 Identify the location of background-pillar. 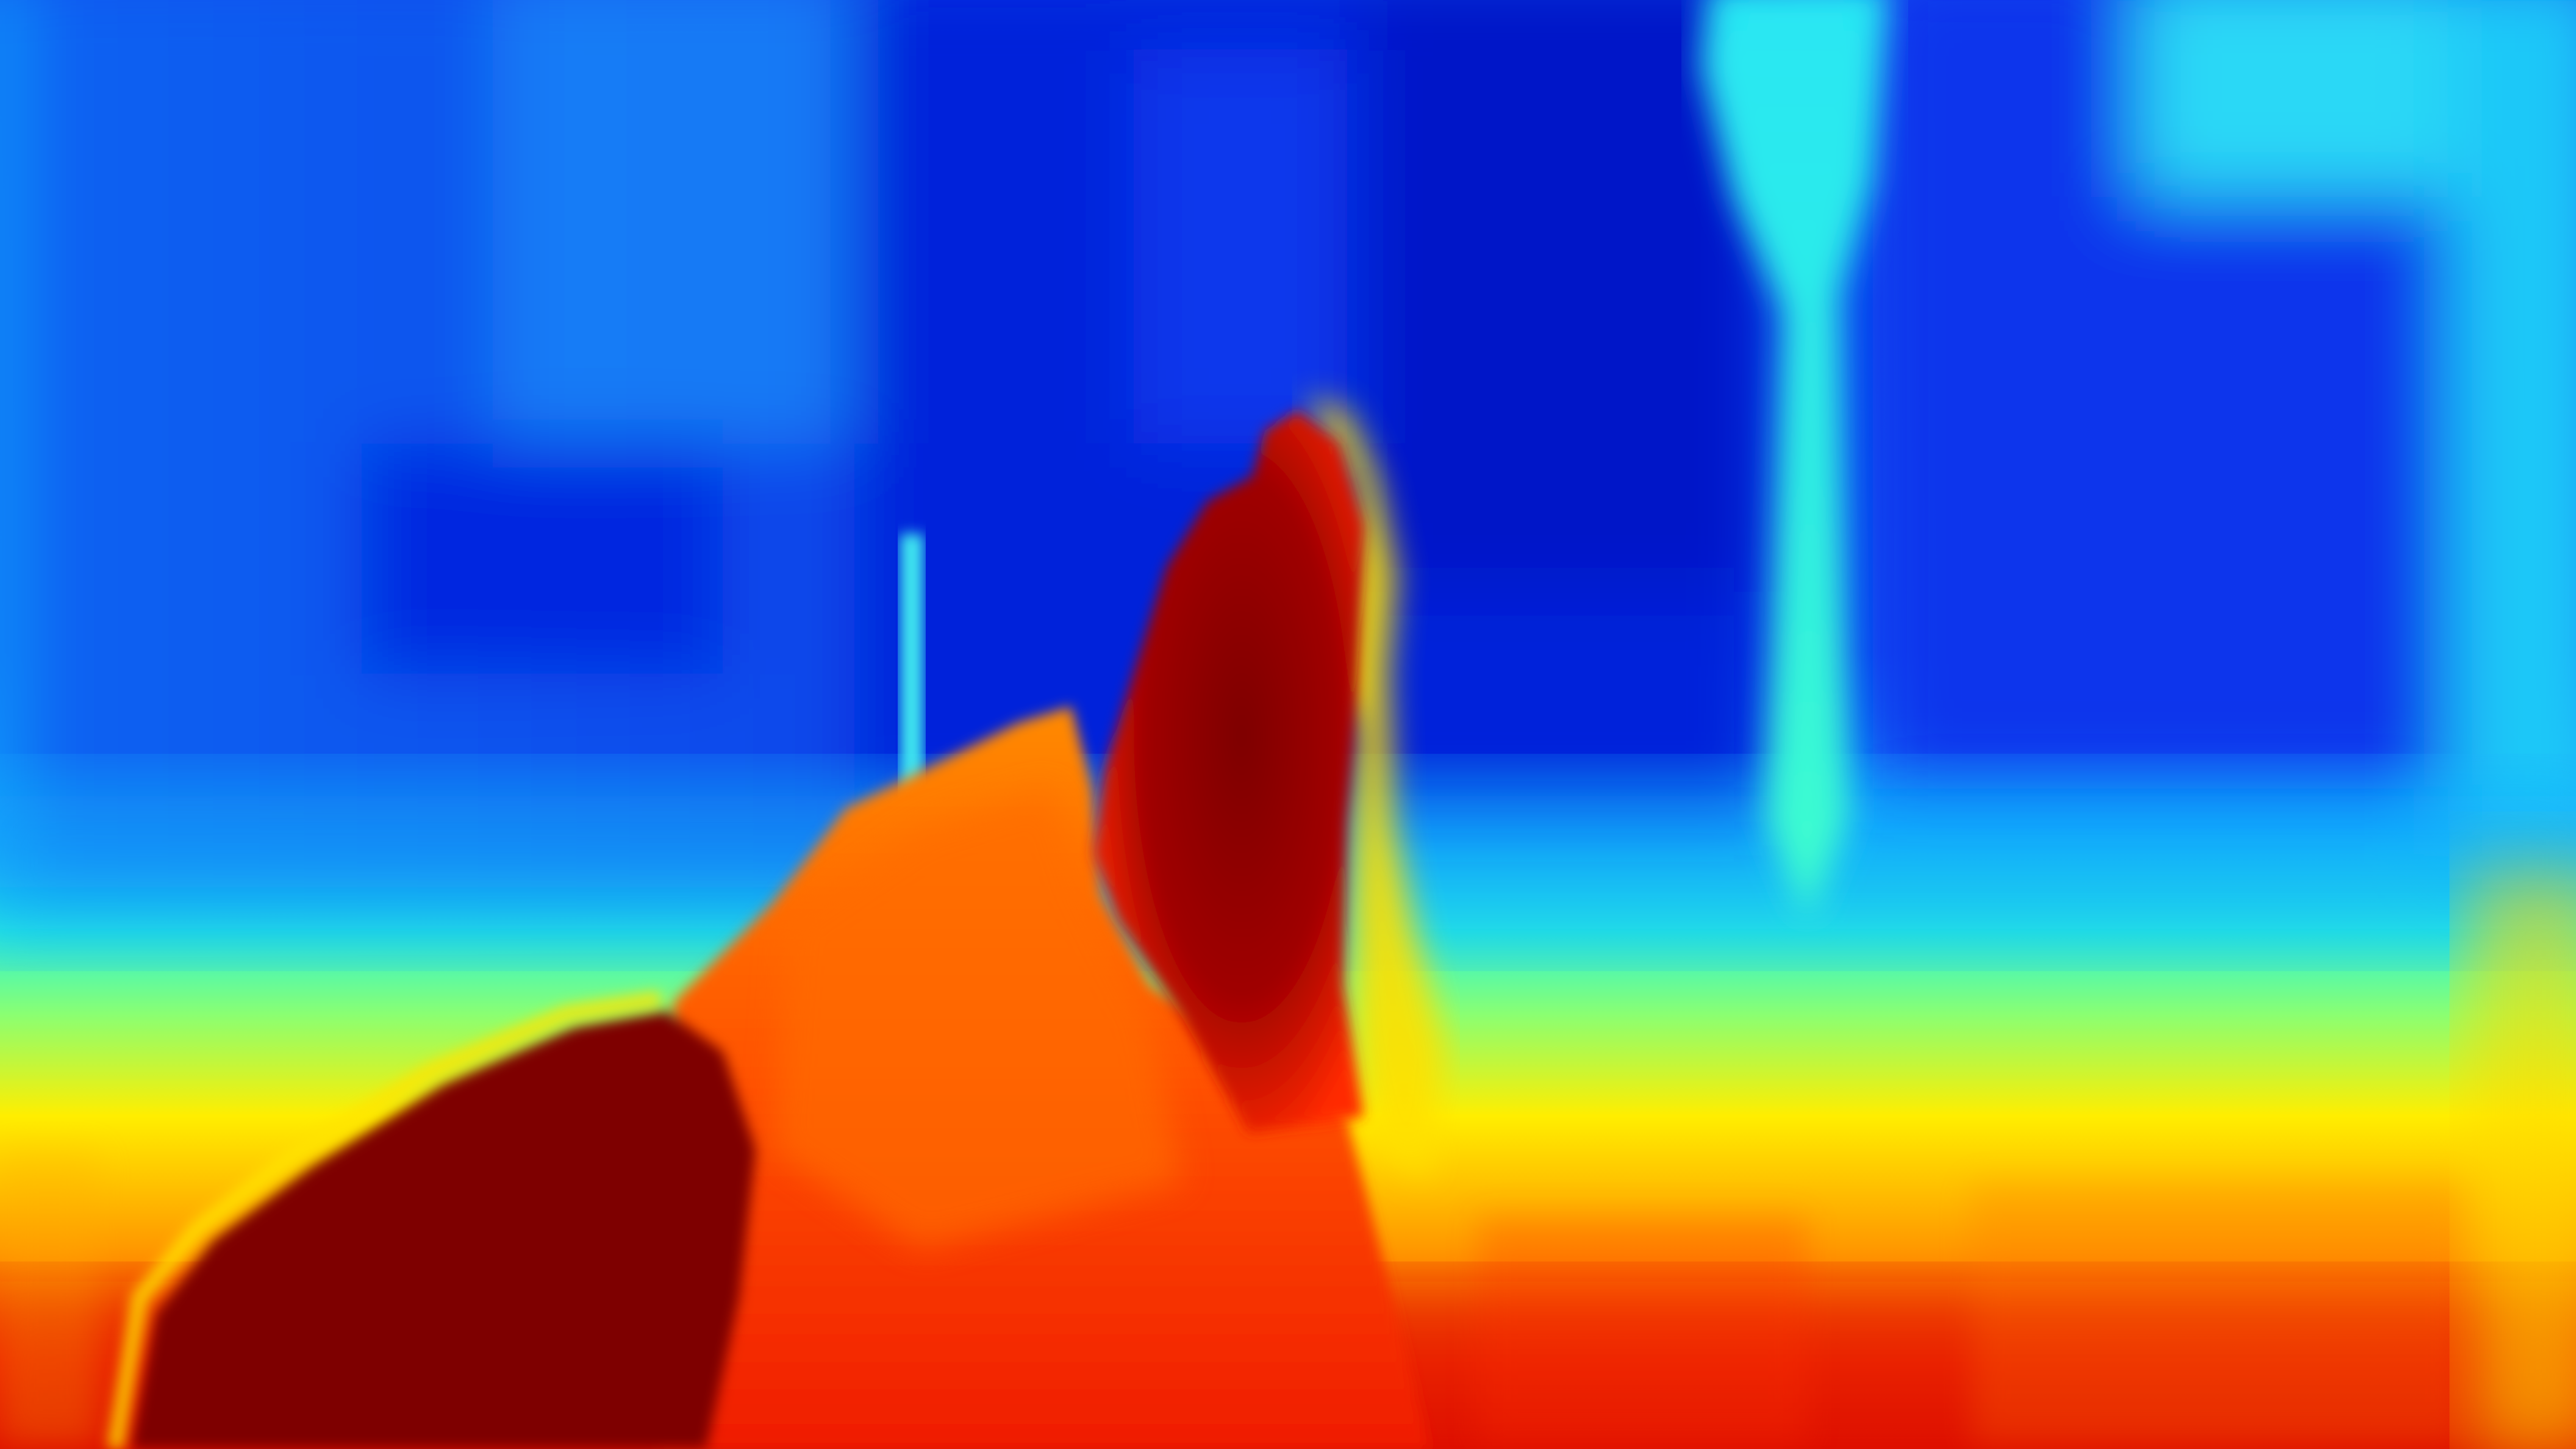
(1794, 460).